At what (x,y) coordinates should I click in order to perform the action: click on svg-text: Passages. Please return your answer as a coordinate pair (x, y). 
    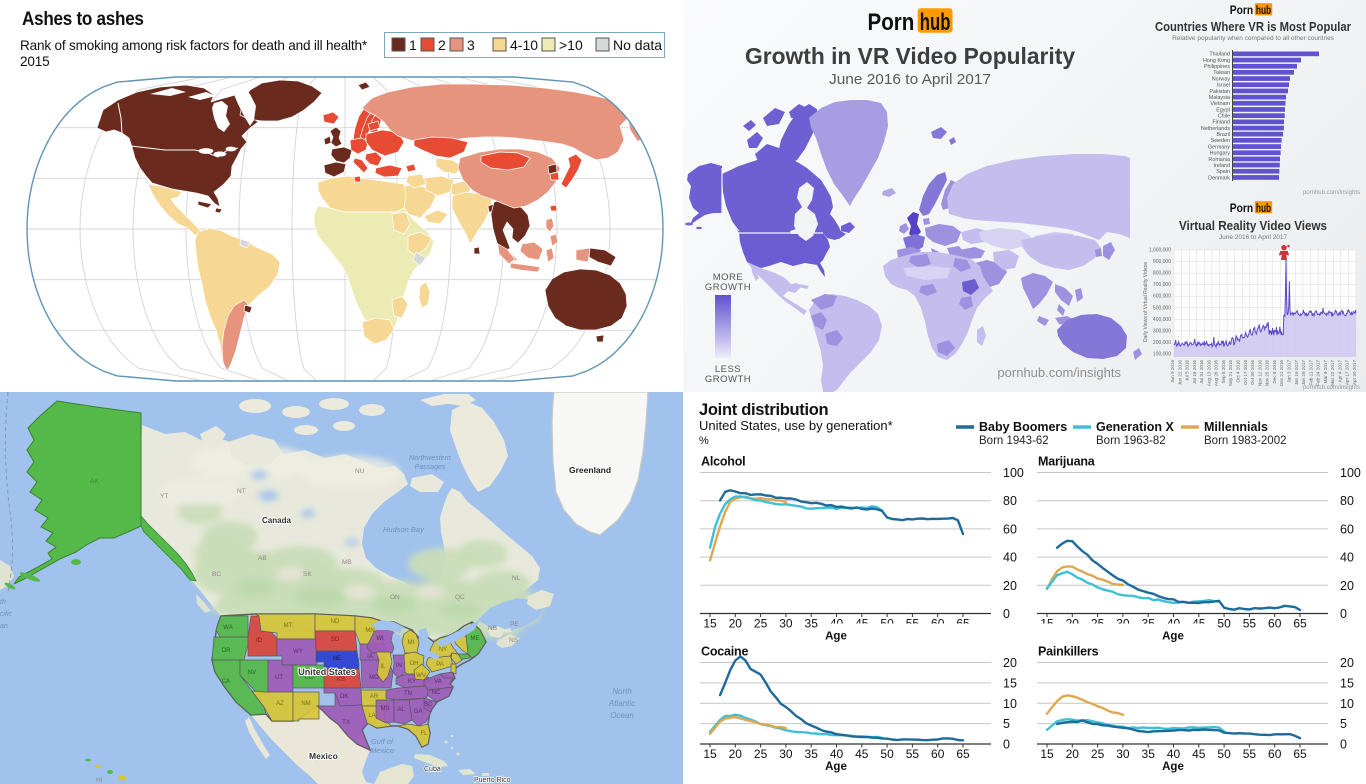
    Looking at the image, I should click on (430, 467).